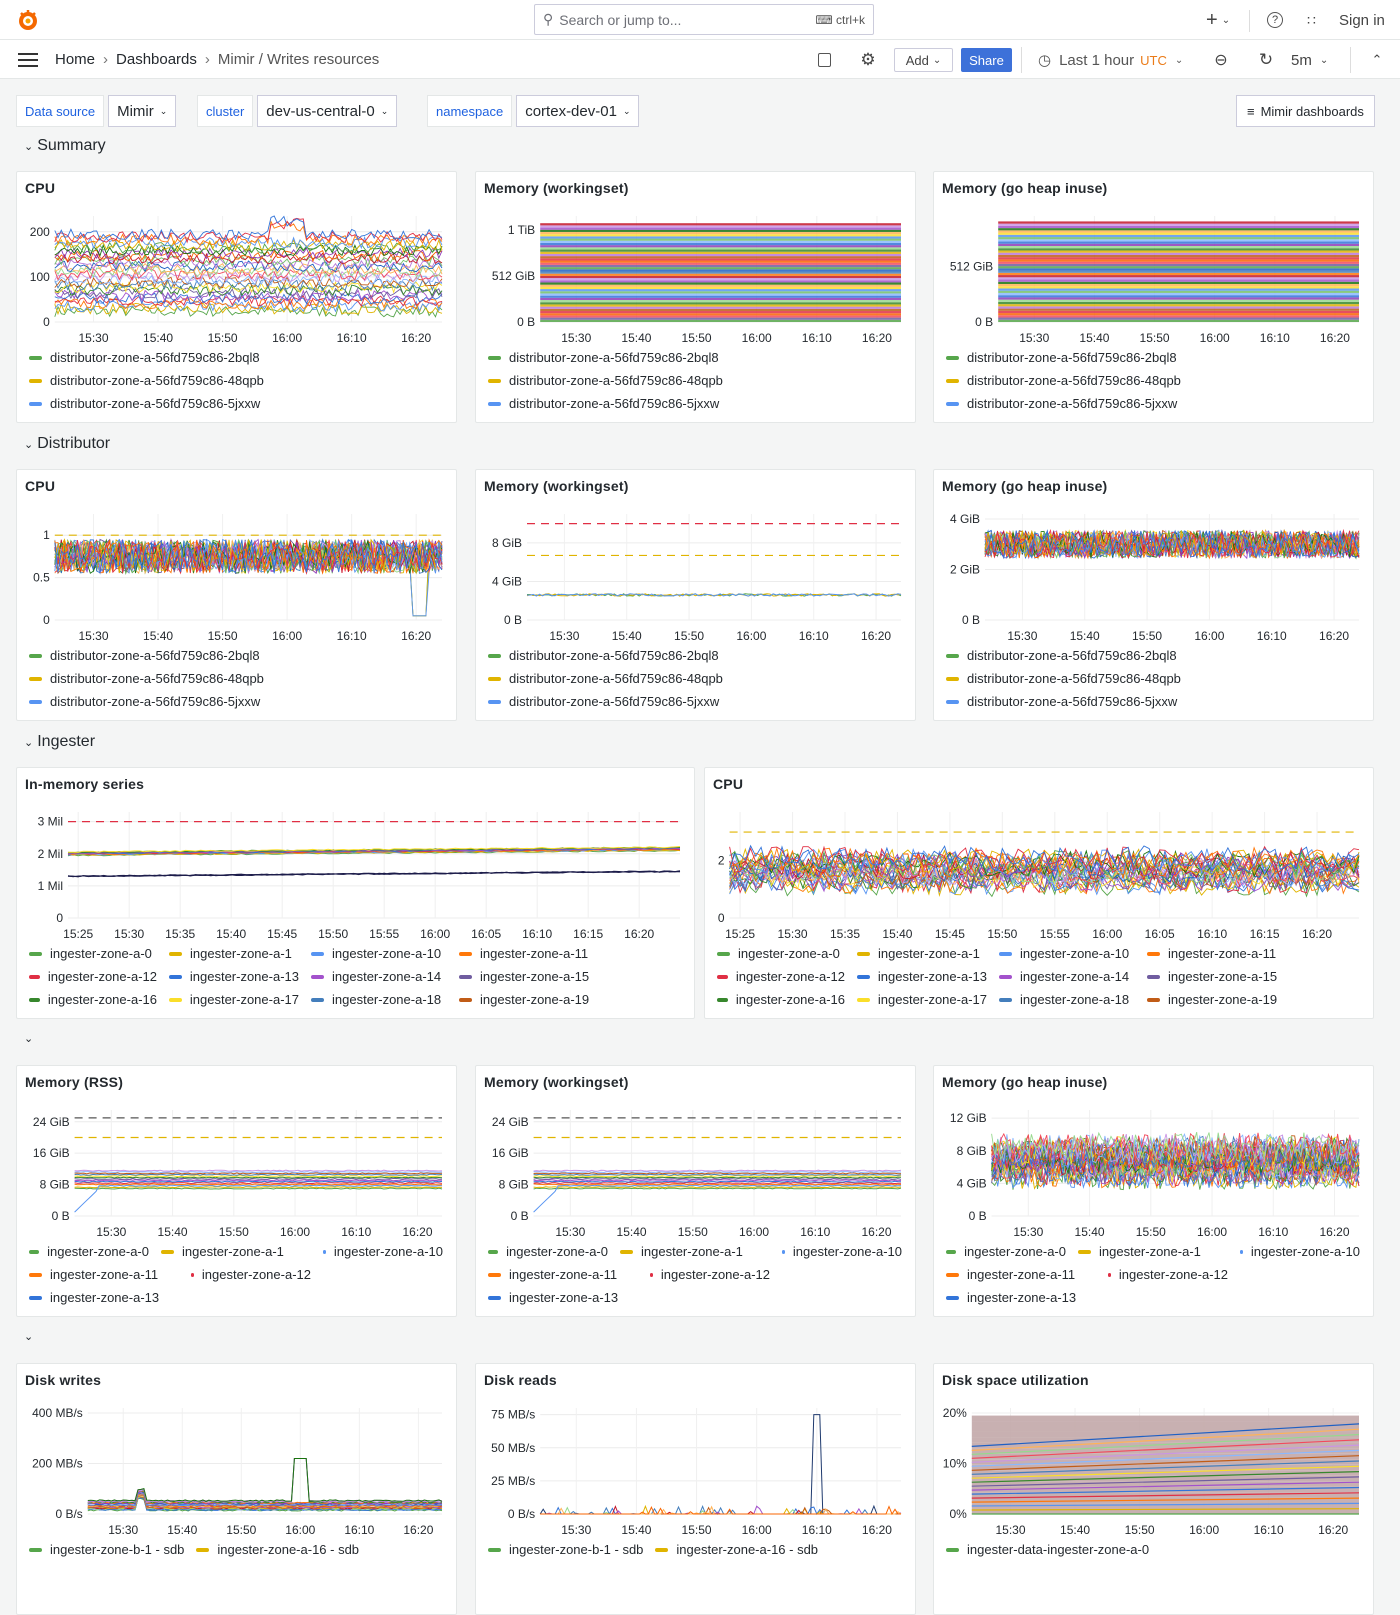 The image size is (1400, 1615). Describe the element at coordinates (1305, 111) in the screenshot. I see `mimir-dashboards-button: ≡ Mimir dashboards` at that location.